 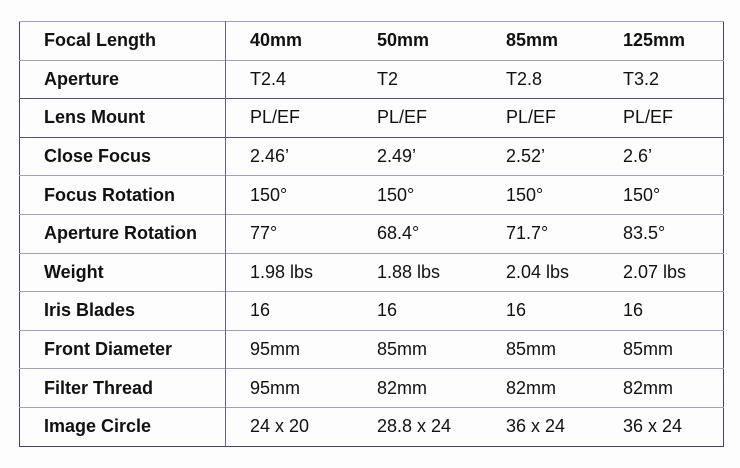 What do you see at coordinates (122, 349) in the screenshot?
I see `row-label: Front Diameter` at bounding box center [122, 349].